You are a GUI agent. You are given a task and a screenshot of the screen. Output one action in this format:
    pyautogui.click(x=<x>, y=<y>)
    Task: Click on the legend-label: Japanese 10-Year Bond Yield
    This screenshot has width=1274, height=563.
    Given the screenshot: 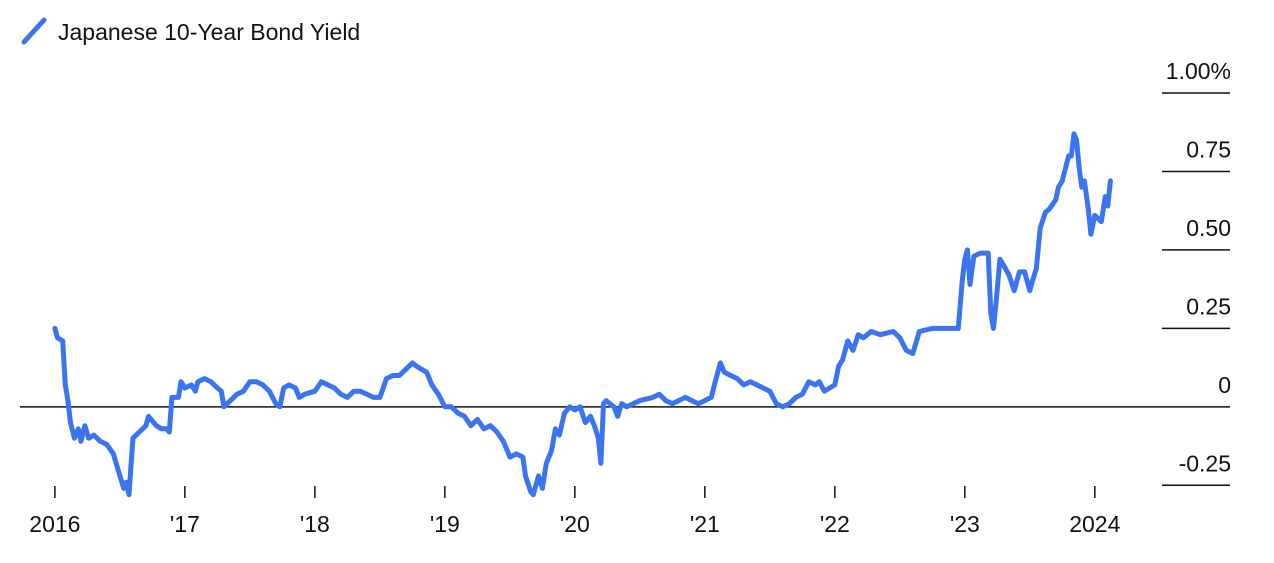 What is the action you would take?
    pyautogui.click(x=209, y=32)
    